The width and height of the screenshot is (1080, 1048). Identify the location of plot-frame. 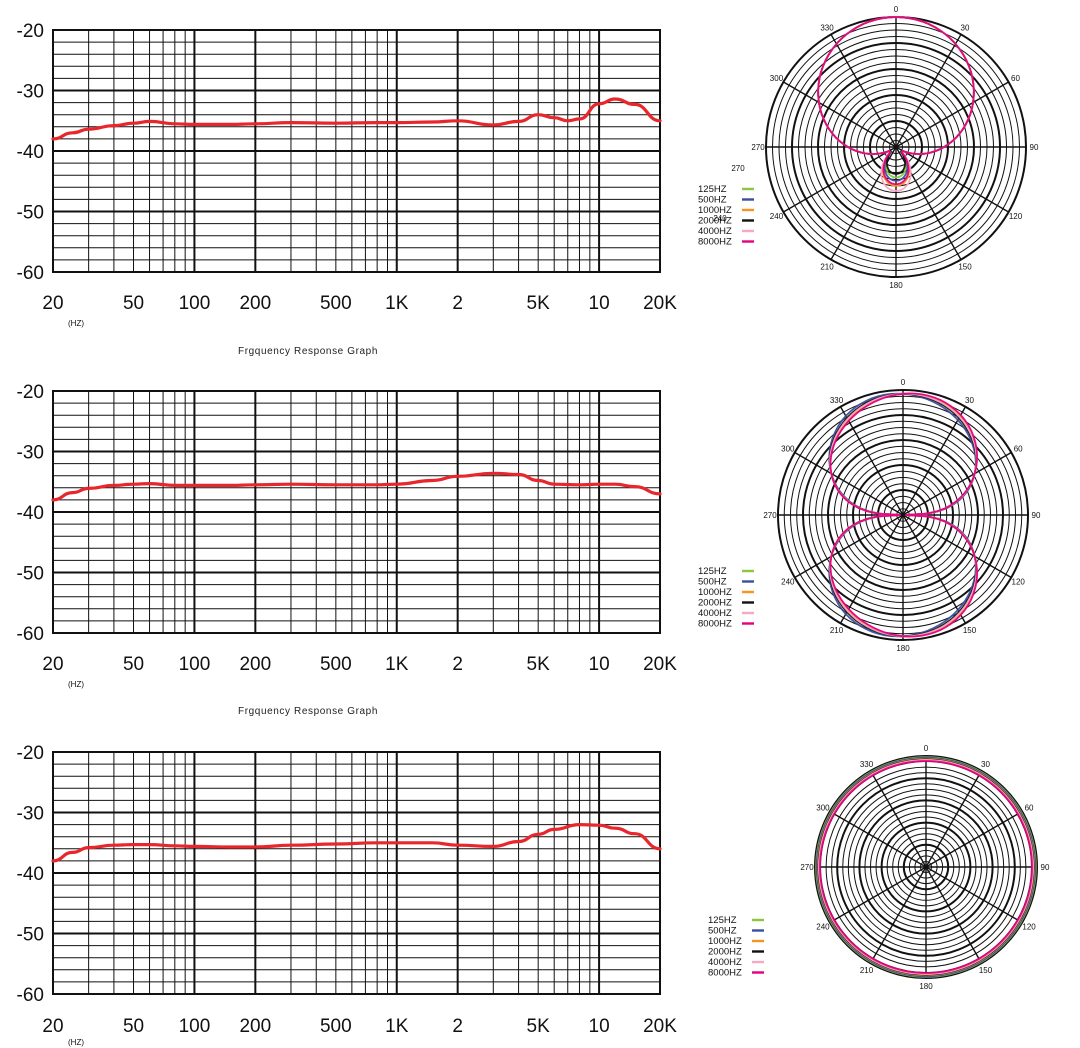
(356, 512).